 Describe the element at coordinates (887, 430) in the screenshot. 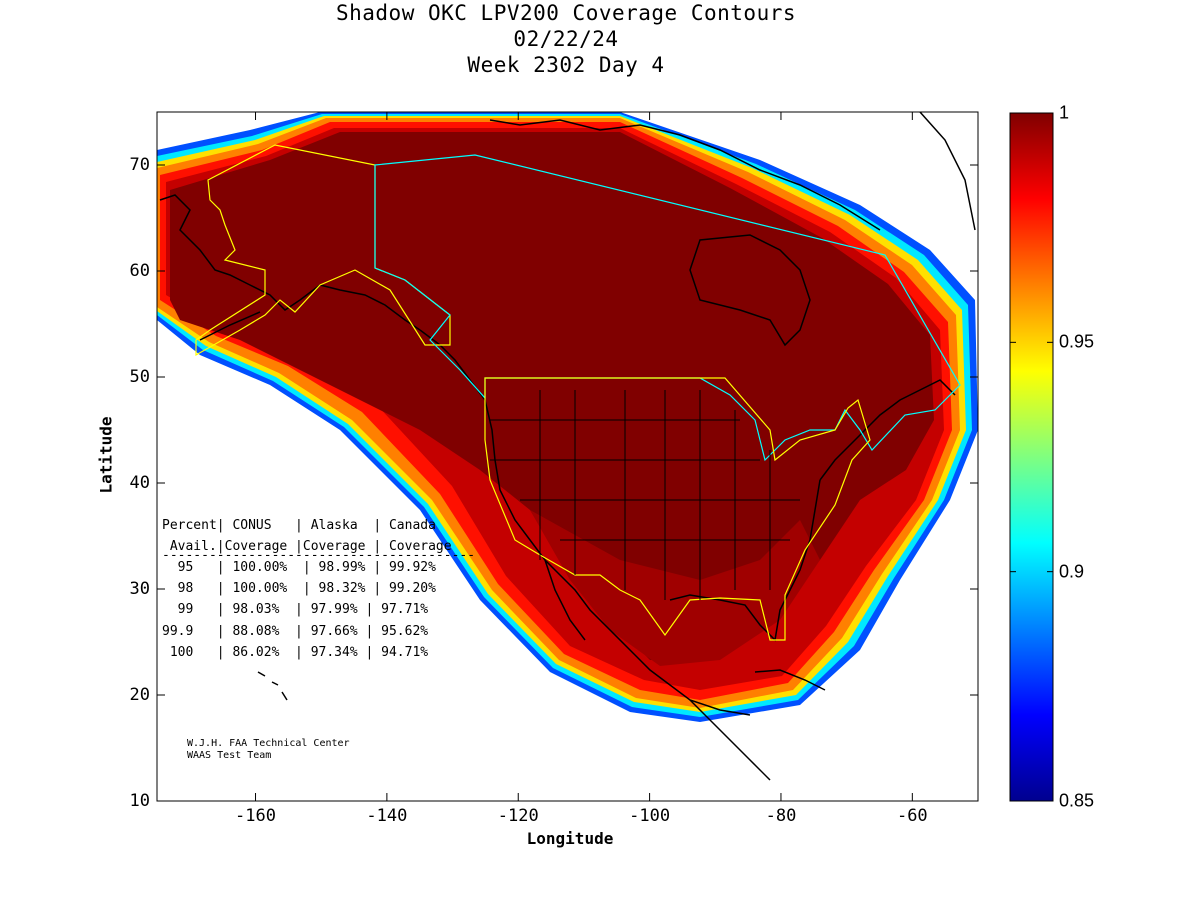

I see `atlantic-coast` at that location.